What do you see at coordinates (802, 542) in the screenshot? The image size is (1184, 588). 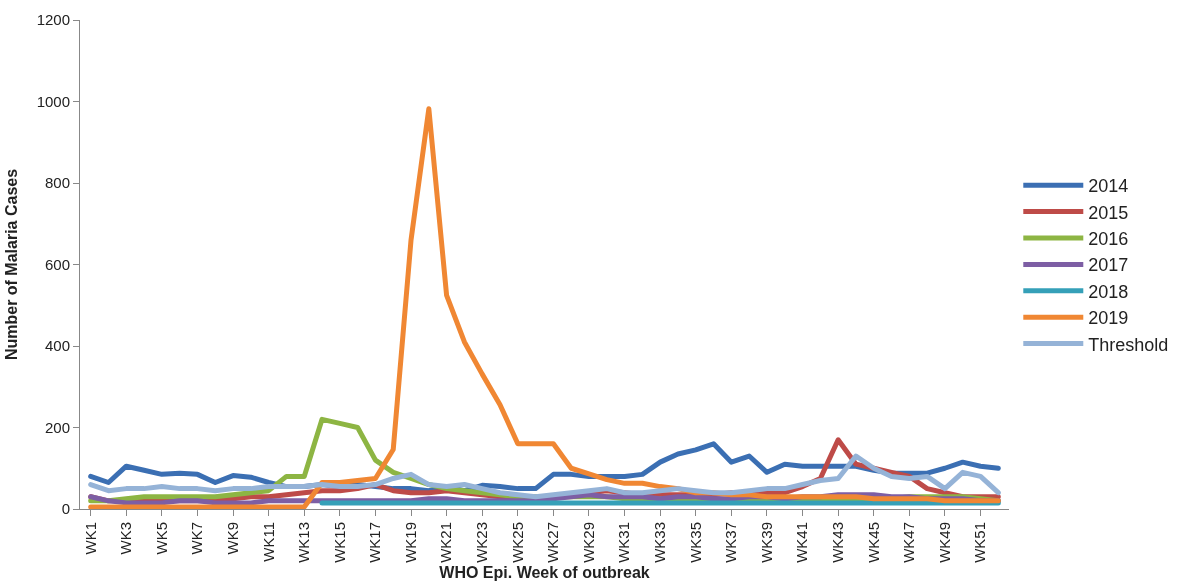 I see `x-tick-label: WK41` at bounding box center [802, 542].